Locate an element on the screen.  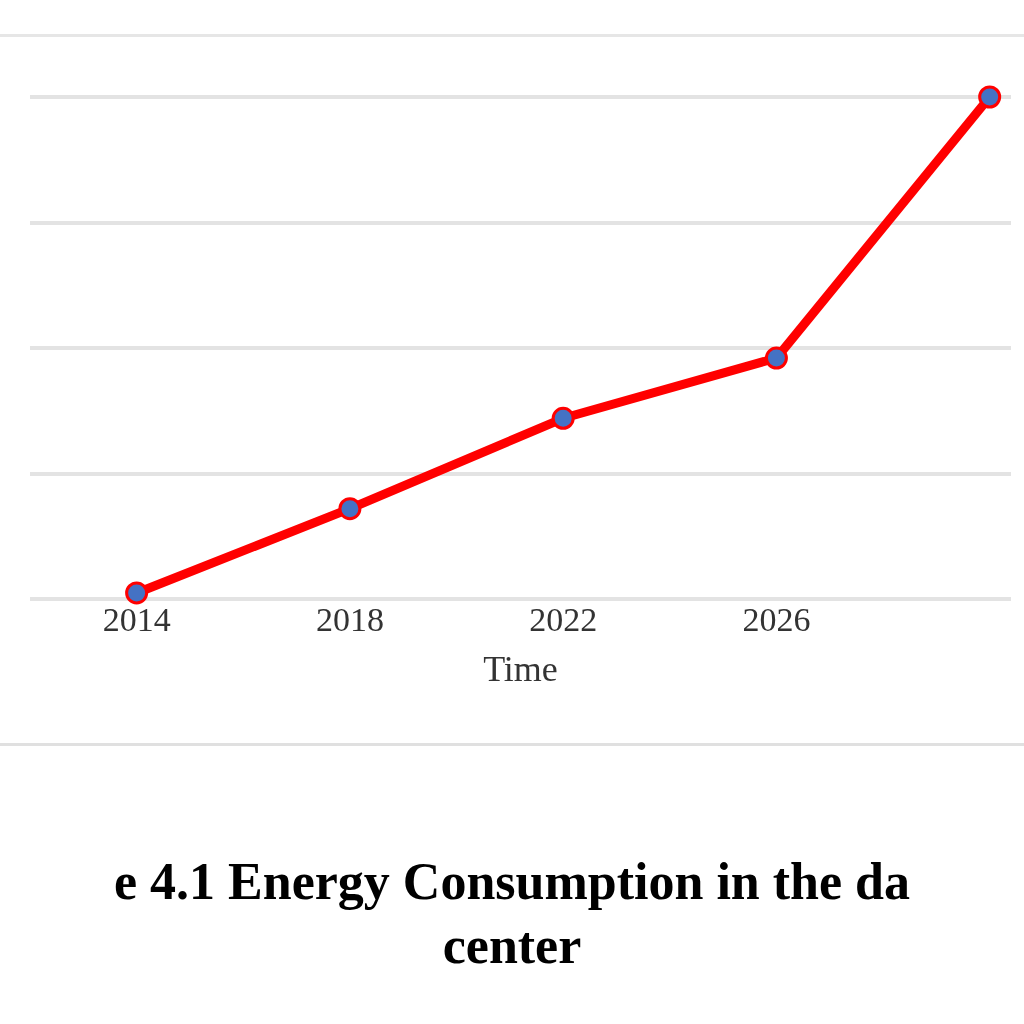
x-axis-title: Time is located at coordinates (520, 668).